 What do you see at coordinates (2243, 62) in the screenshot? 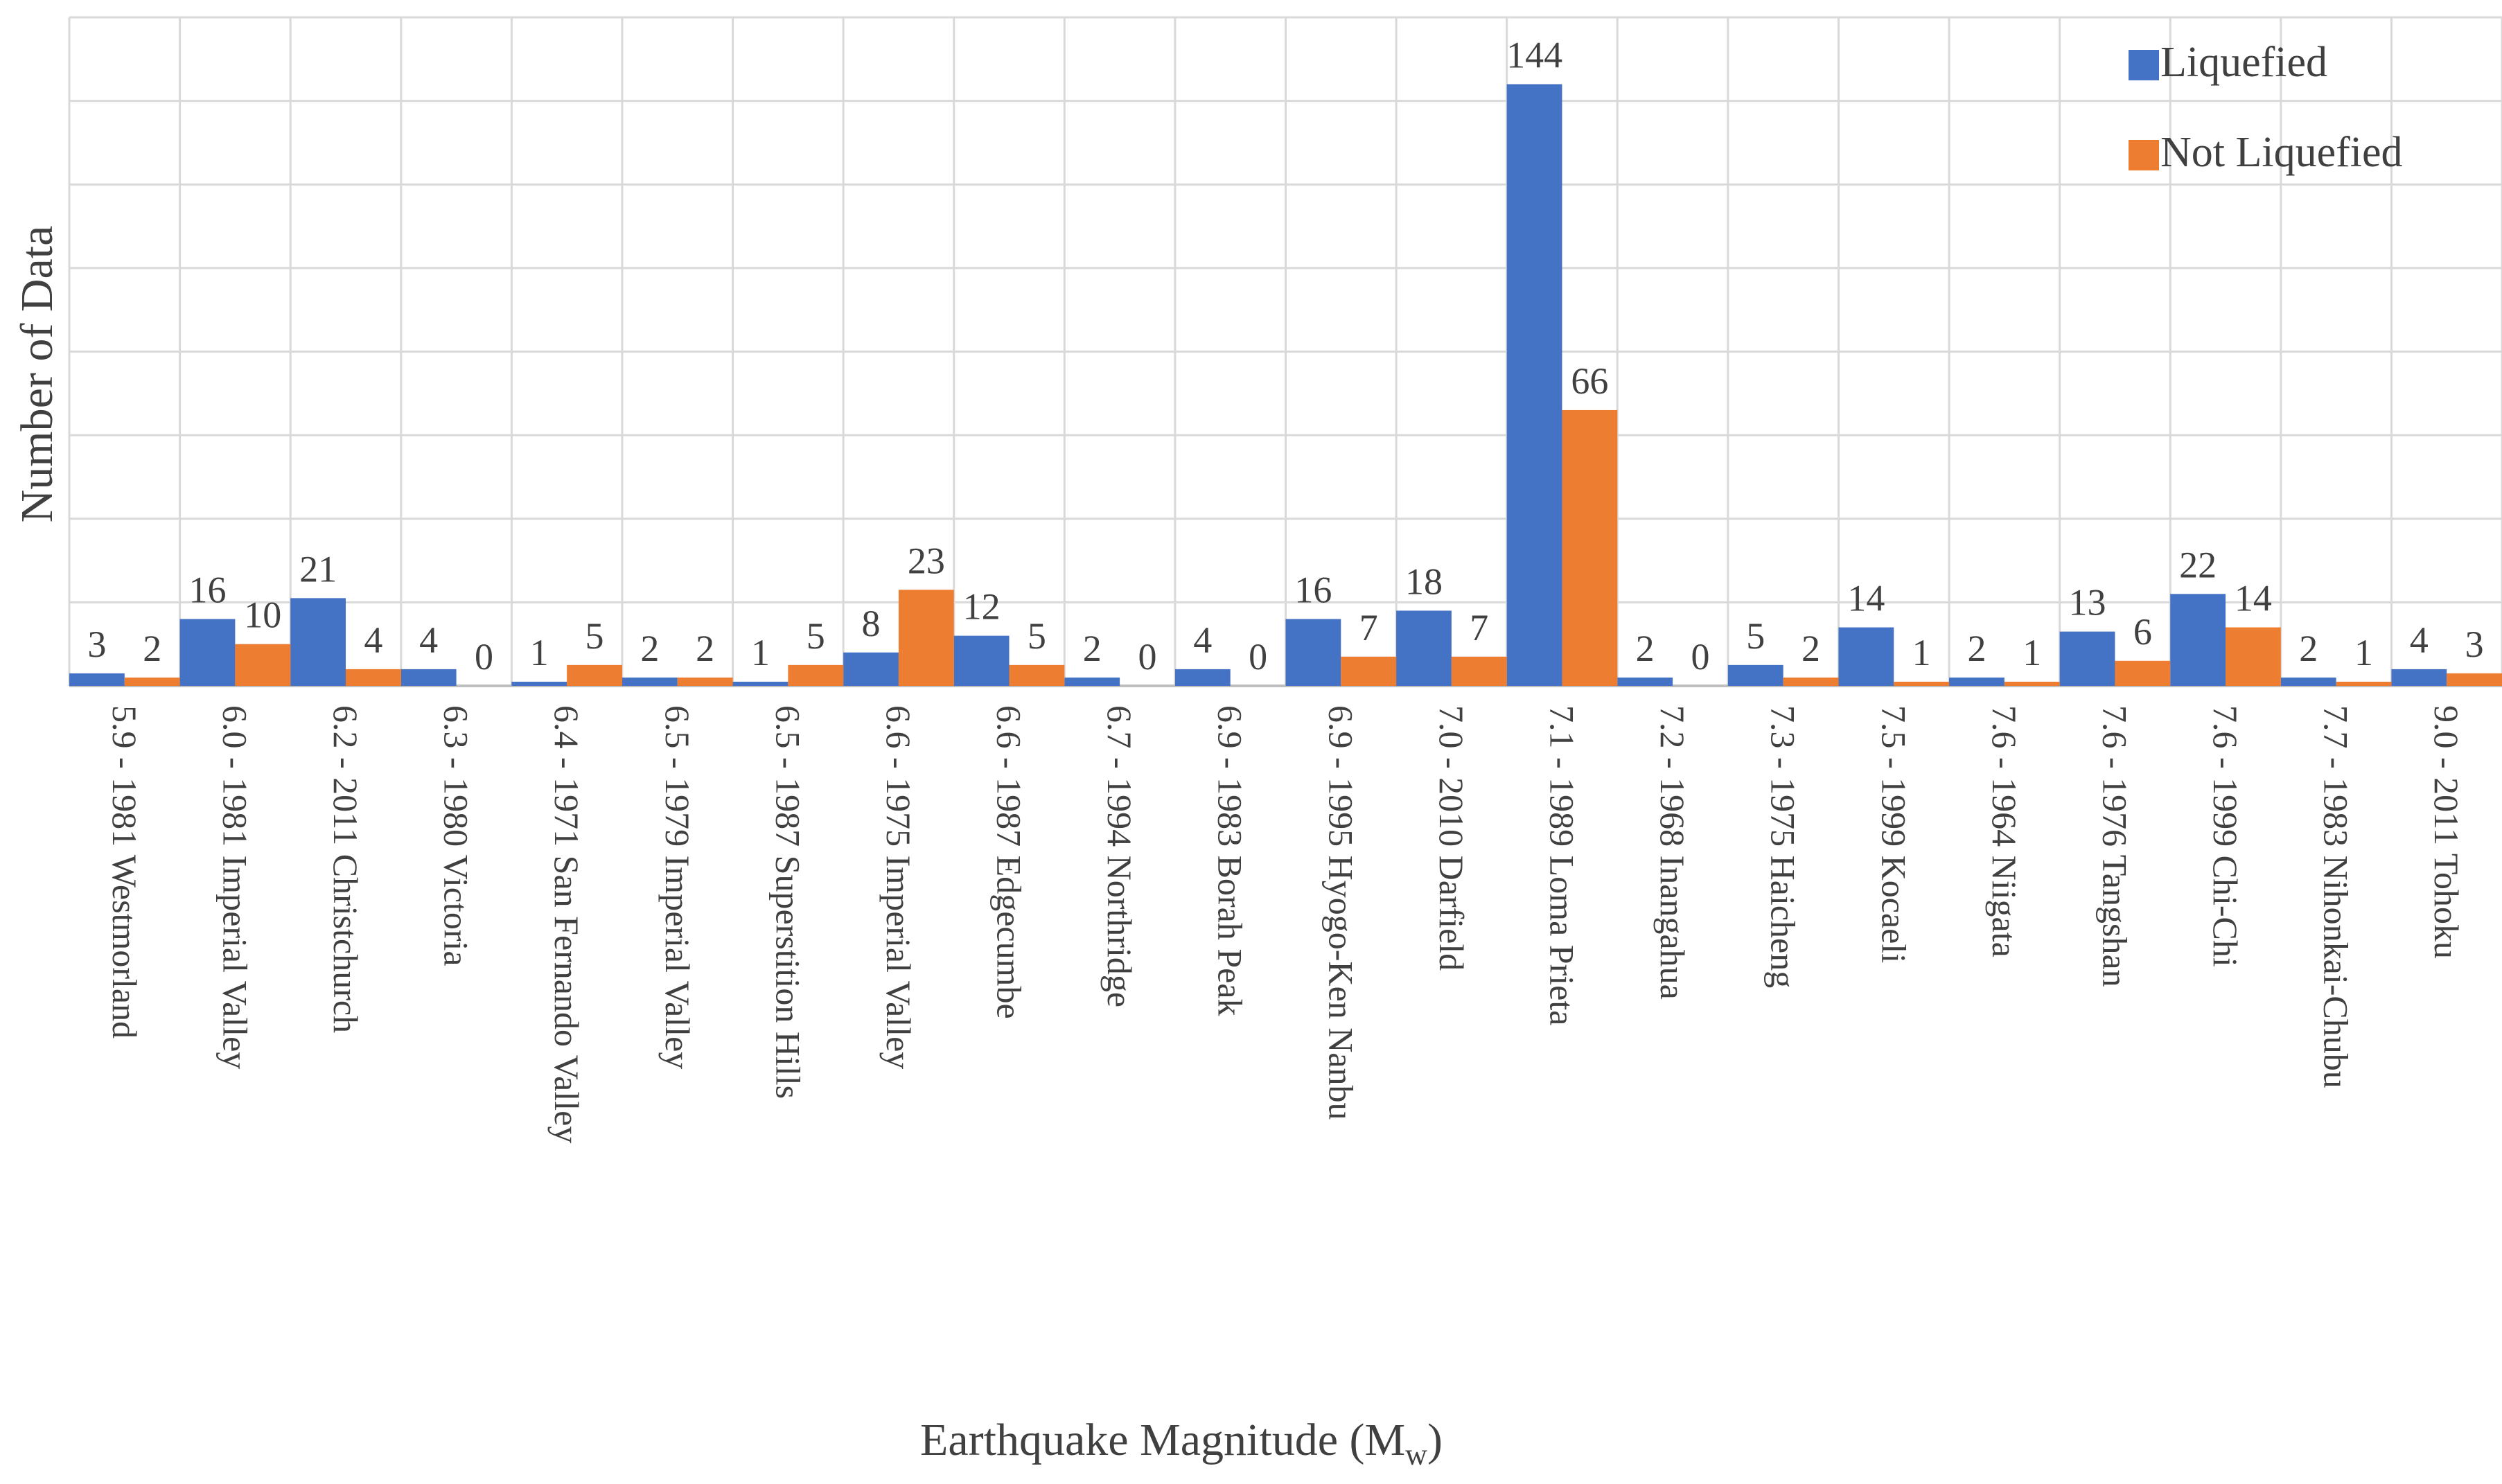
I see `legend-label-liquefied: Liquefied` at bounding box center [2243, 62].